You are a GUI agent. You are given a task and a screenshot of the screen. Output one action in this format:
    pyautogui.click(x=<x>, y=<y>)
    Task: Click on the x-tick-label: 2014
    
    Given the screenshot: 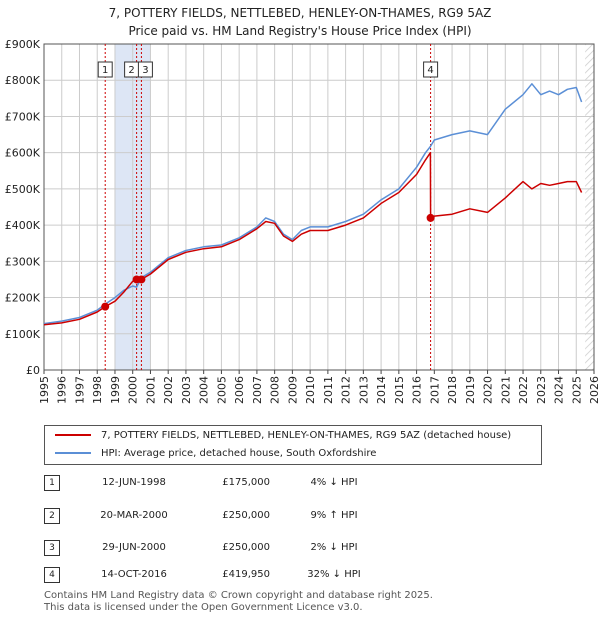 What is the action you would take?
    pyautogui.click(x=381, y=390)
    